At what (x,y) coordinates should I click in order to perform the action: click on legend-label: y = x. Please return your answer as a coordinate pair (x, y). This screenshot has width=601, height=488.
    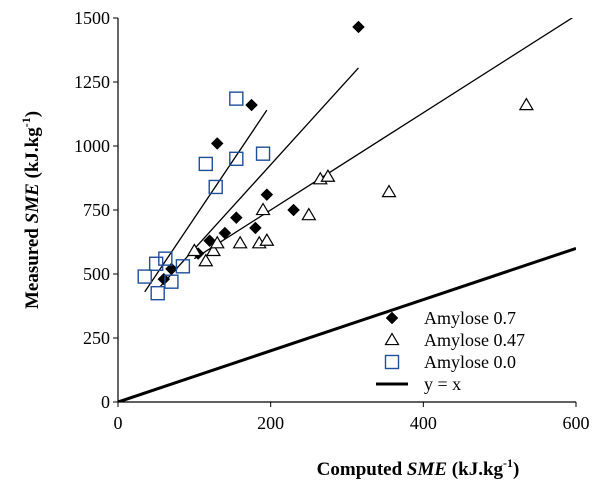
    Looking at the image, I should click on (442, 384).